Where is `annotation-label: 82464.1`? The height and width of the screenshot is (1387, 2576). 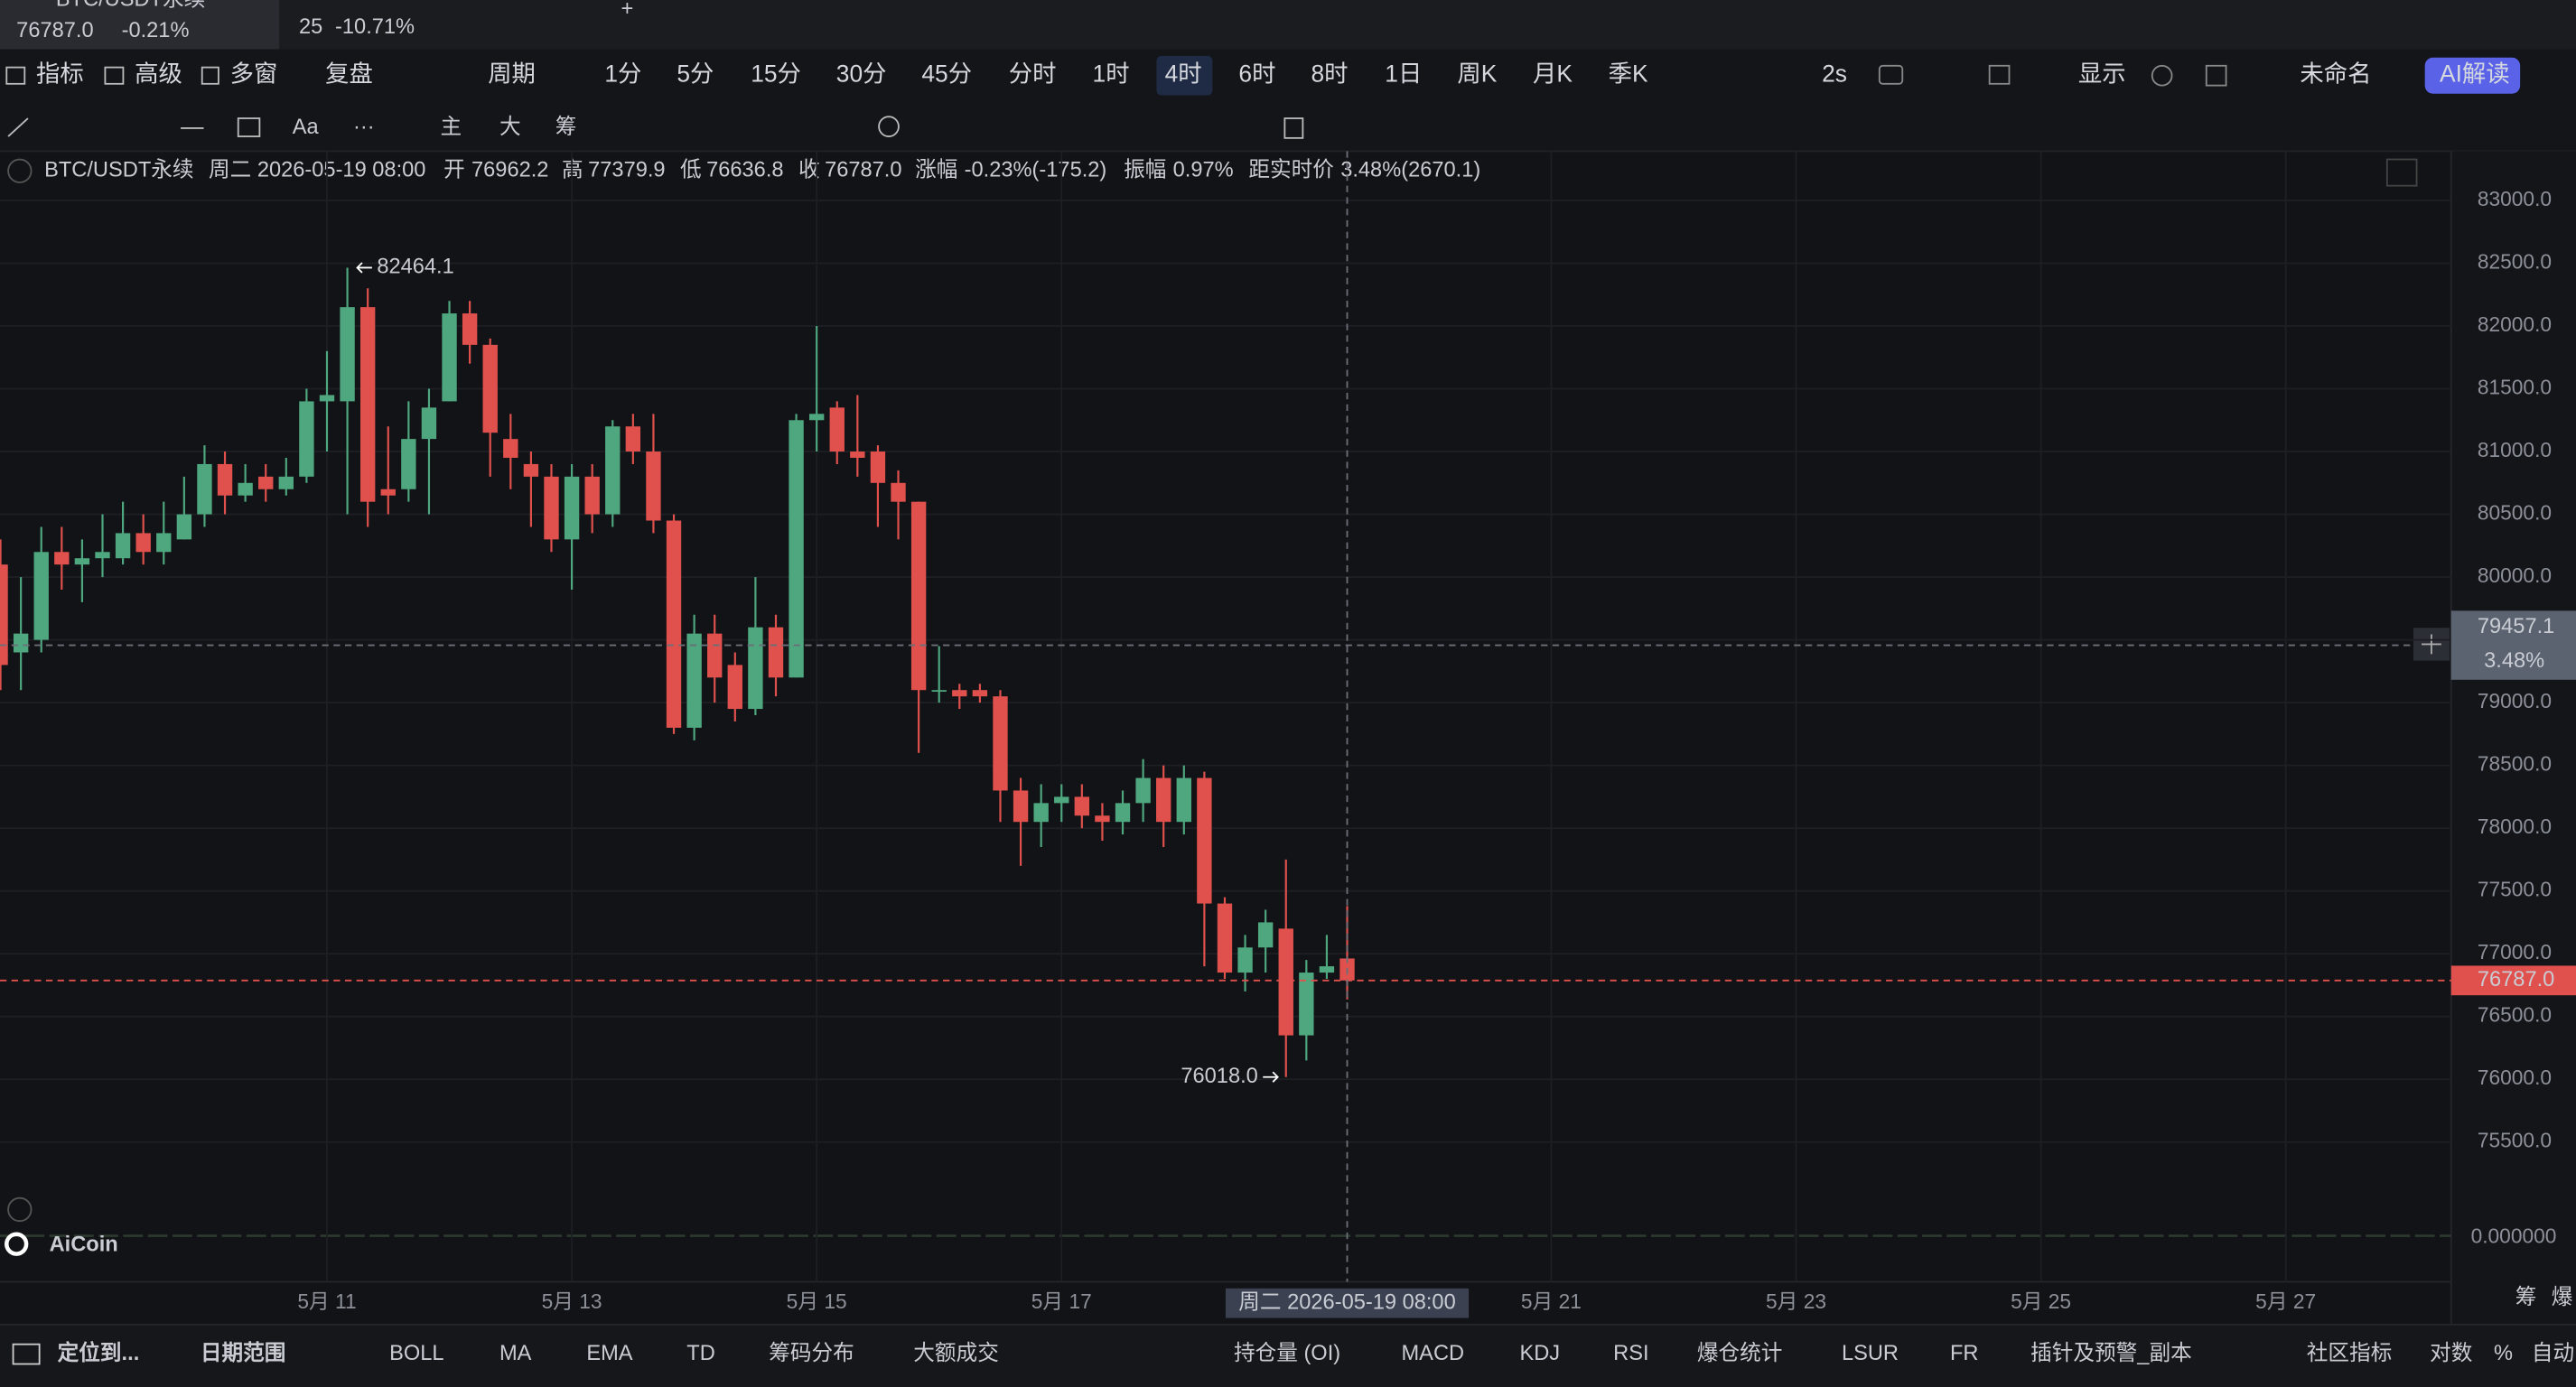 annotation-label: 82464.1 is located at coordinates (415, 267).